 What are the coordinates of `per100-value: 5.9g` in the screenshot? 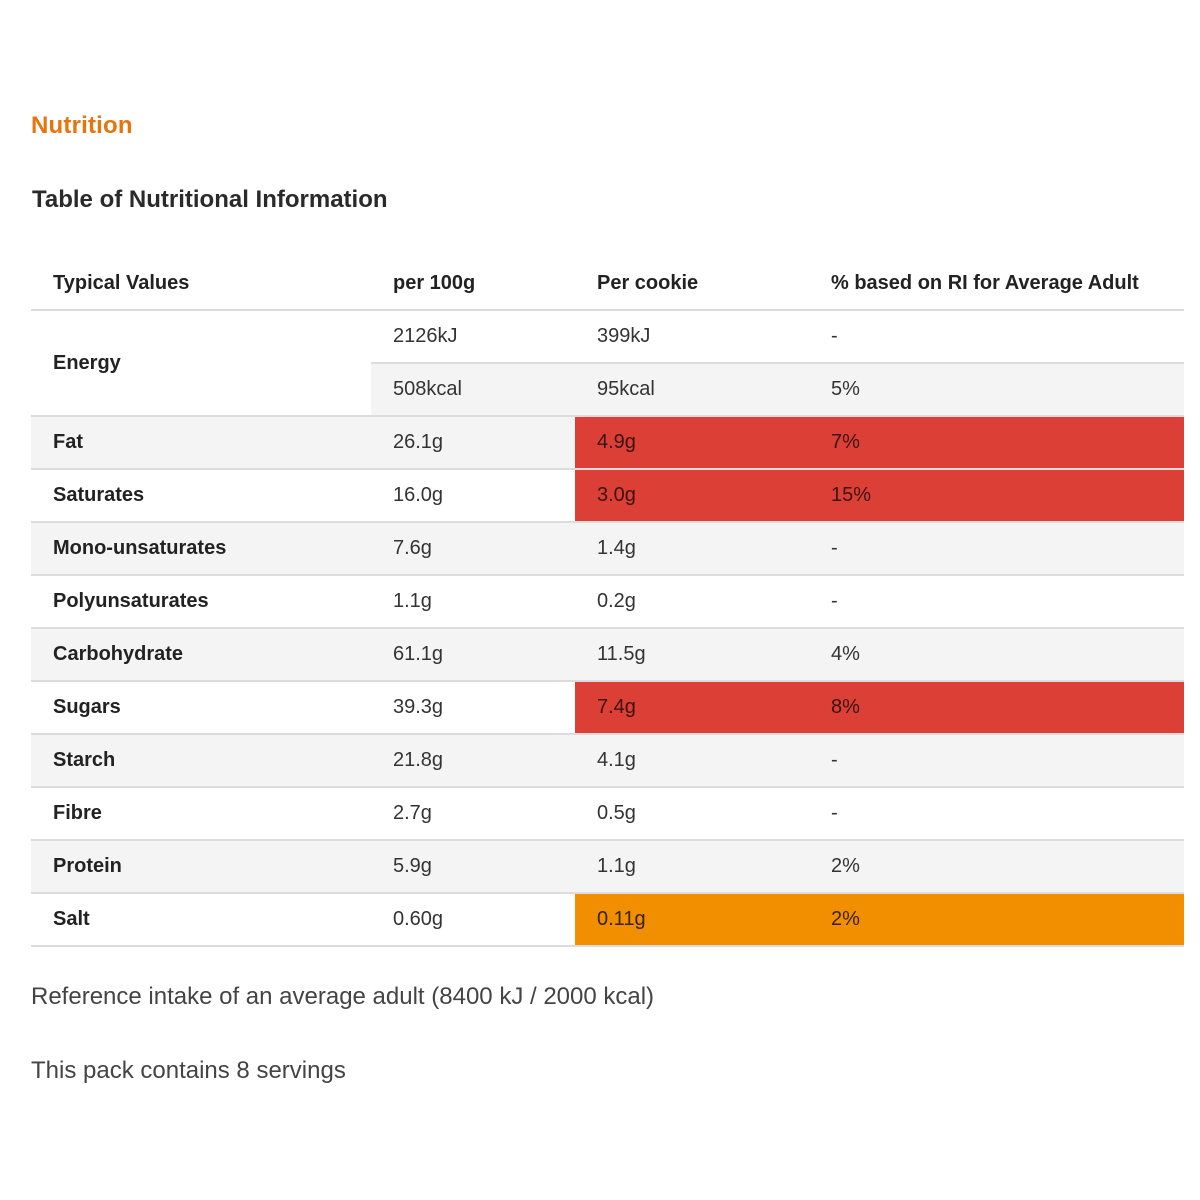 It's located at (473, 867).